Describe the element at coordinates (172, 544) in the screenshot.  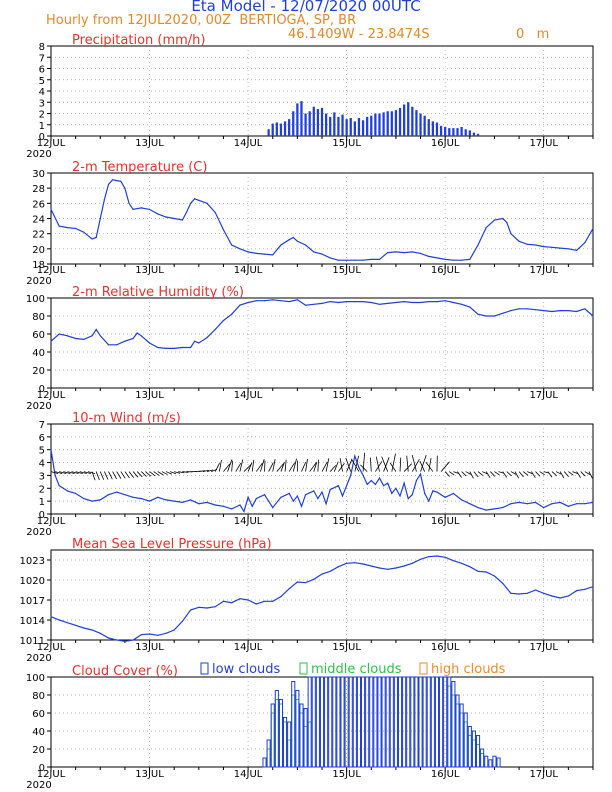
I see `panel-title: Mean Sea Level Pressure (hPa)` at that location.